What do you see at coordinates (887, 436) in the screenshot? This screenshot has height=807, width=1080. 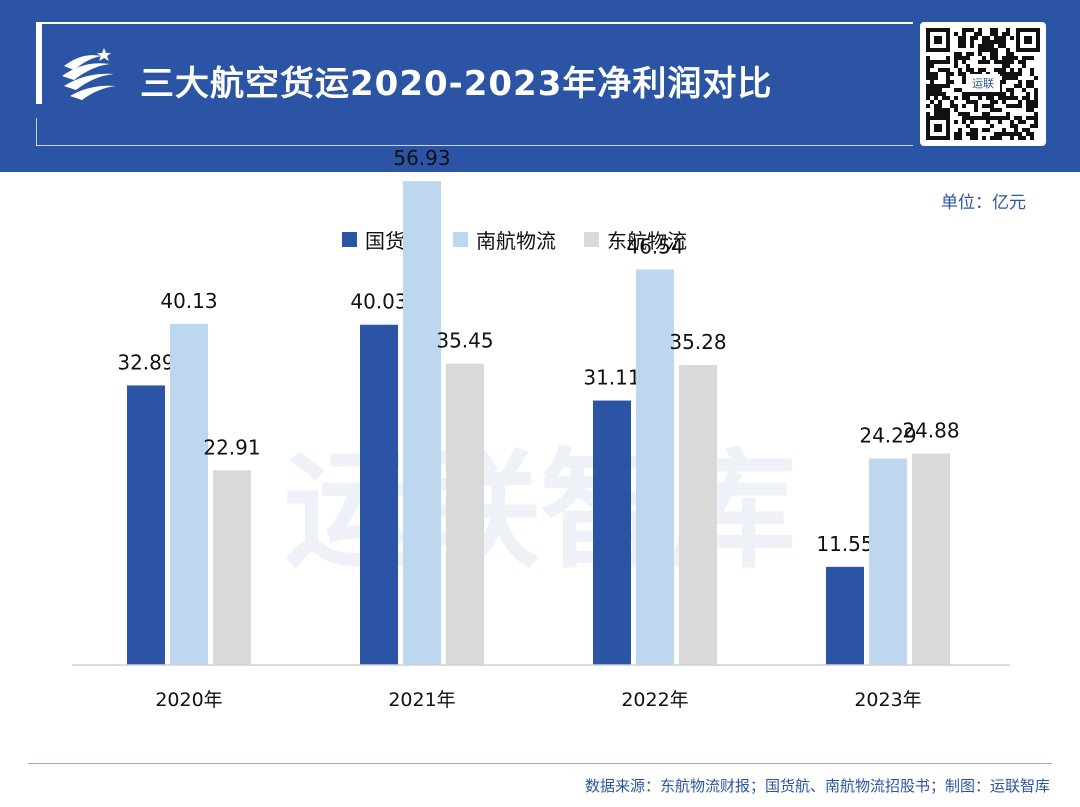 I see `value-label-nanhang-wuliu: 24.29` at bounding box center [887, 436].